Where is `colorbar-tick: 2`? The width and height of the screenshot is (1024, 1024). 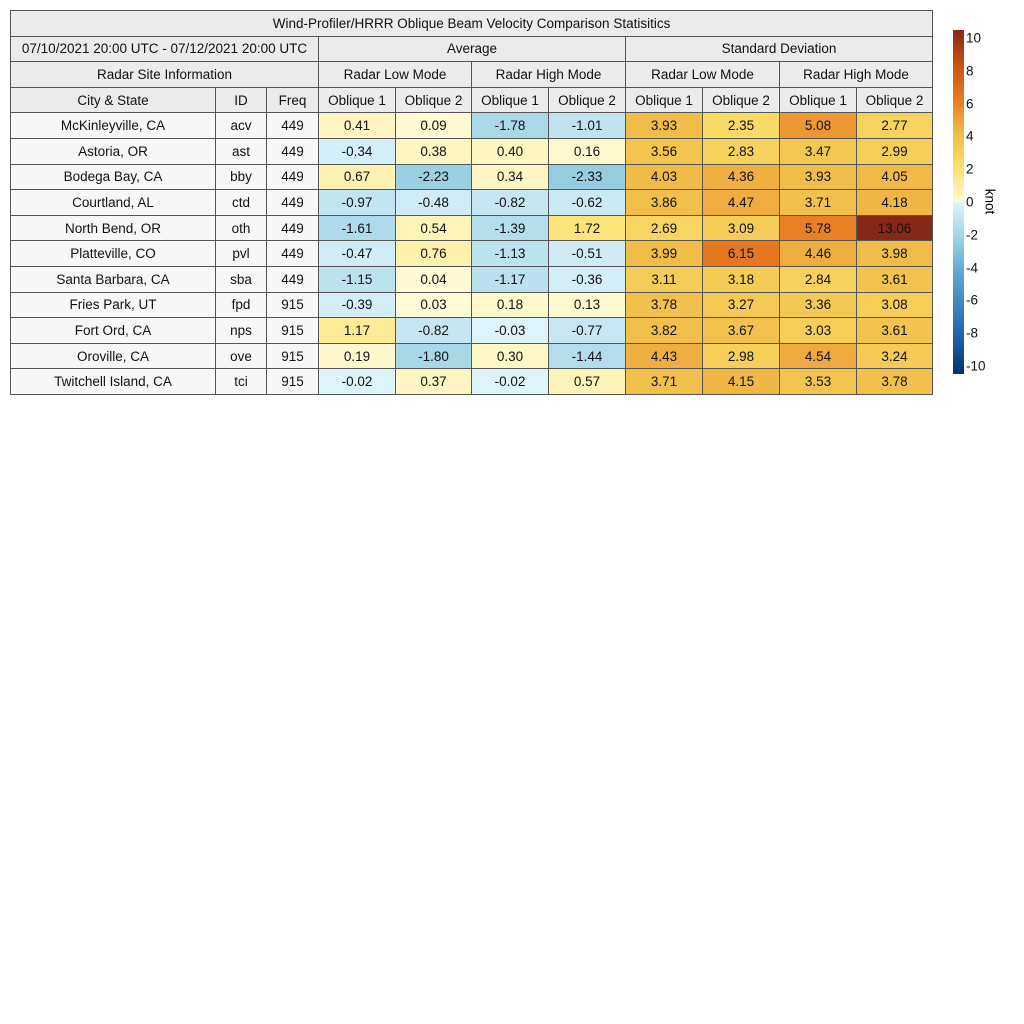 colorbar-tick: 2 is located at coordinates (970, 169).